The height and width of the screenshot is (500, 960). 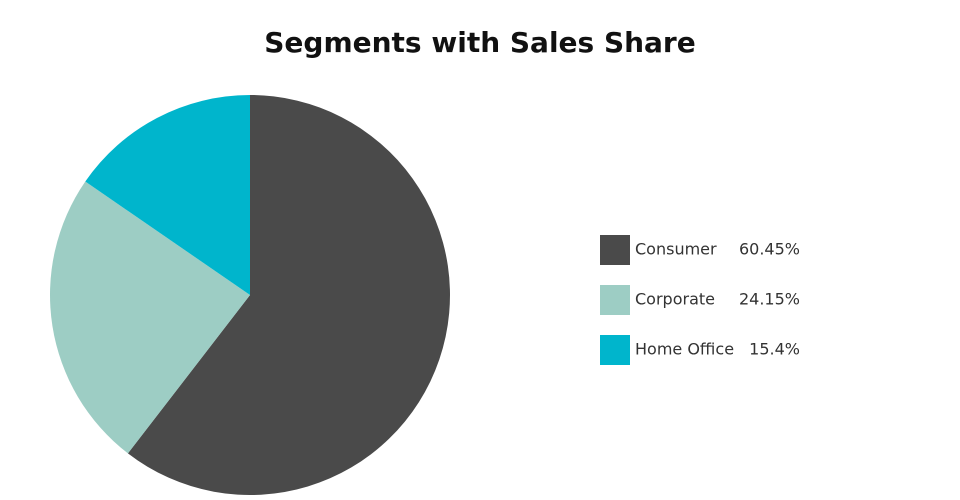 What do you see at coordinates (676, 249) in the screenshot?
I see `legend-label: Consumer` at bounding box center [676, 249].